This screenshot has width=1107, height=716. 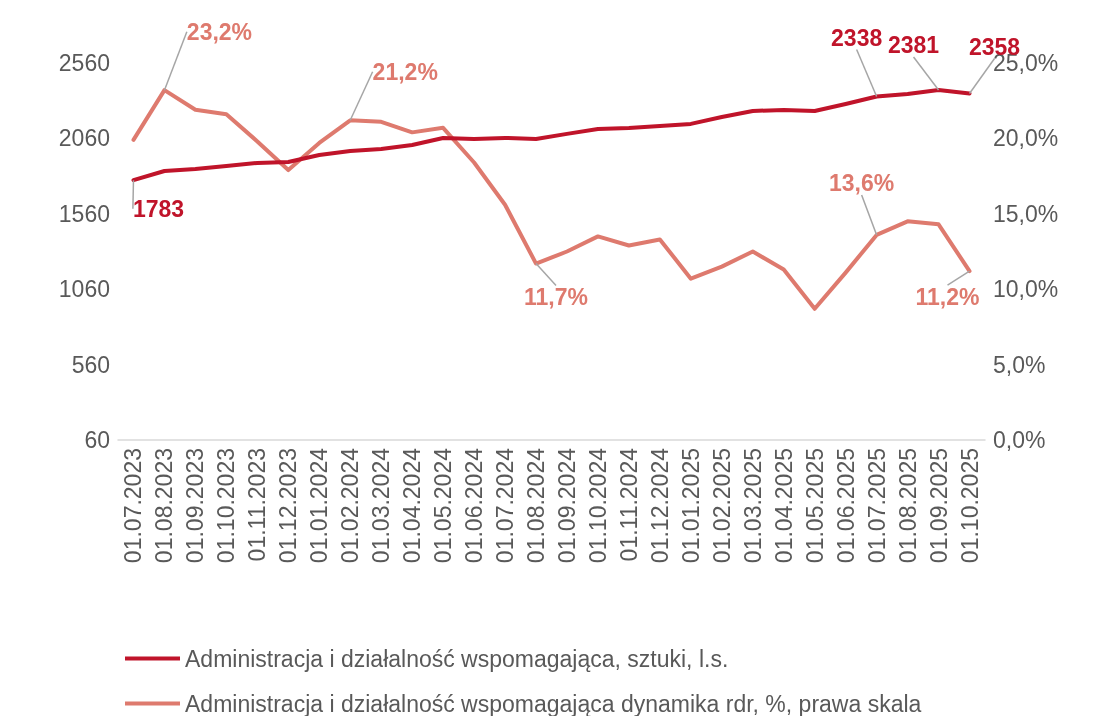 I want to click on x-tick-label: 01.10.2023, so click(x=226, y=506).